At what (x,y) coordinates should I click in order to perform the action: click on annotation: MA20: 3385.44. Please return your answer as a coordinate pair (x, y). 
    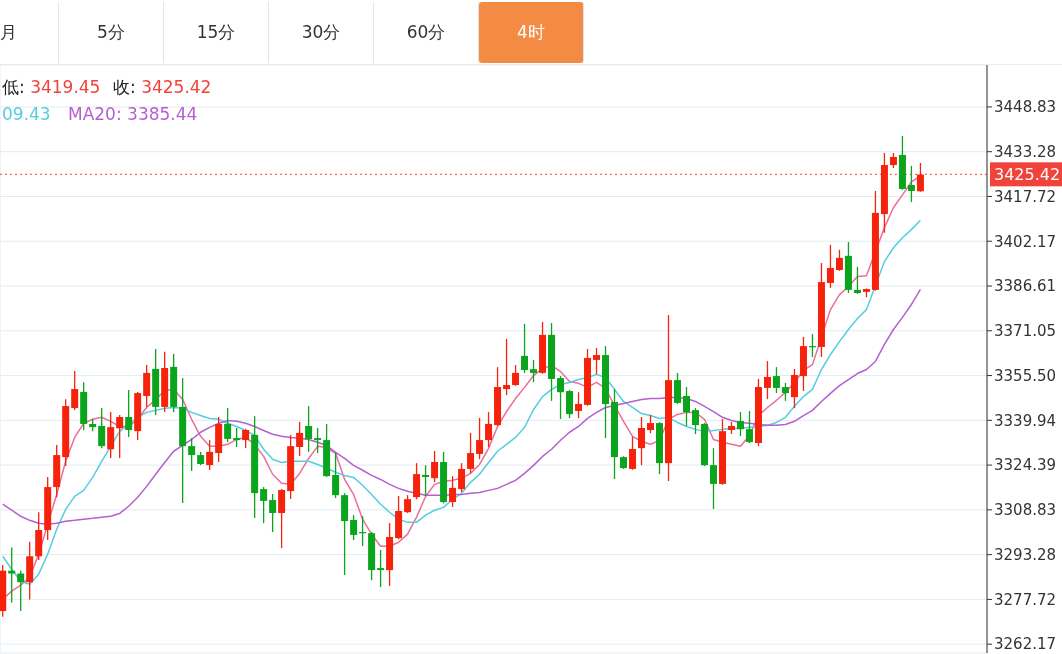
    Looking at the image, I should click on (133, 114).